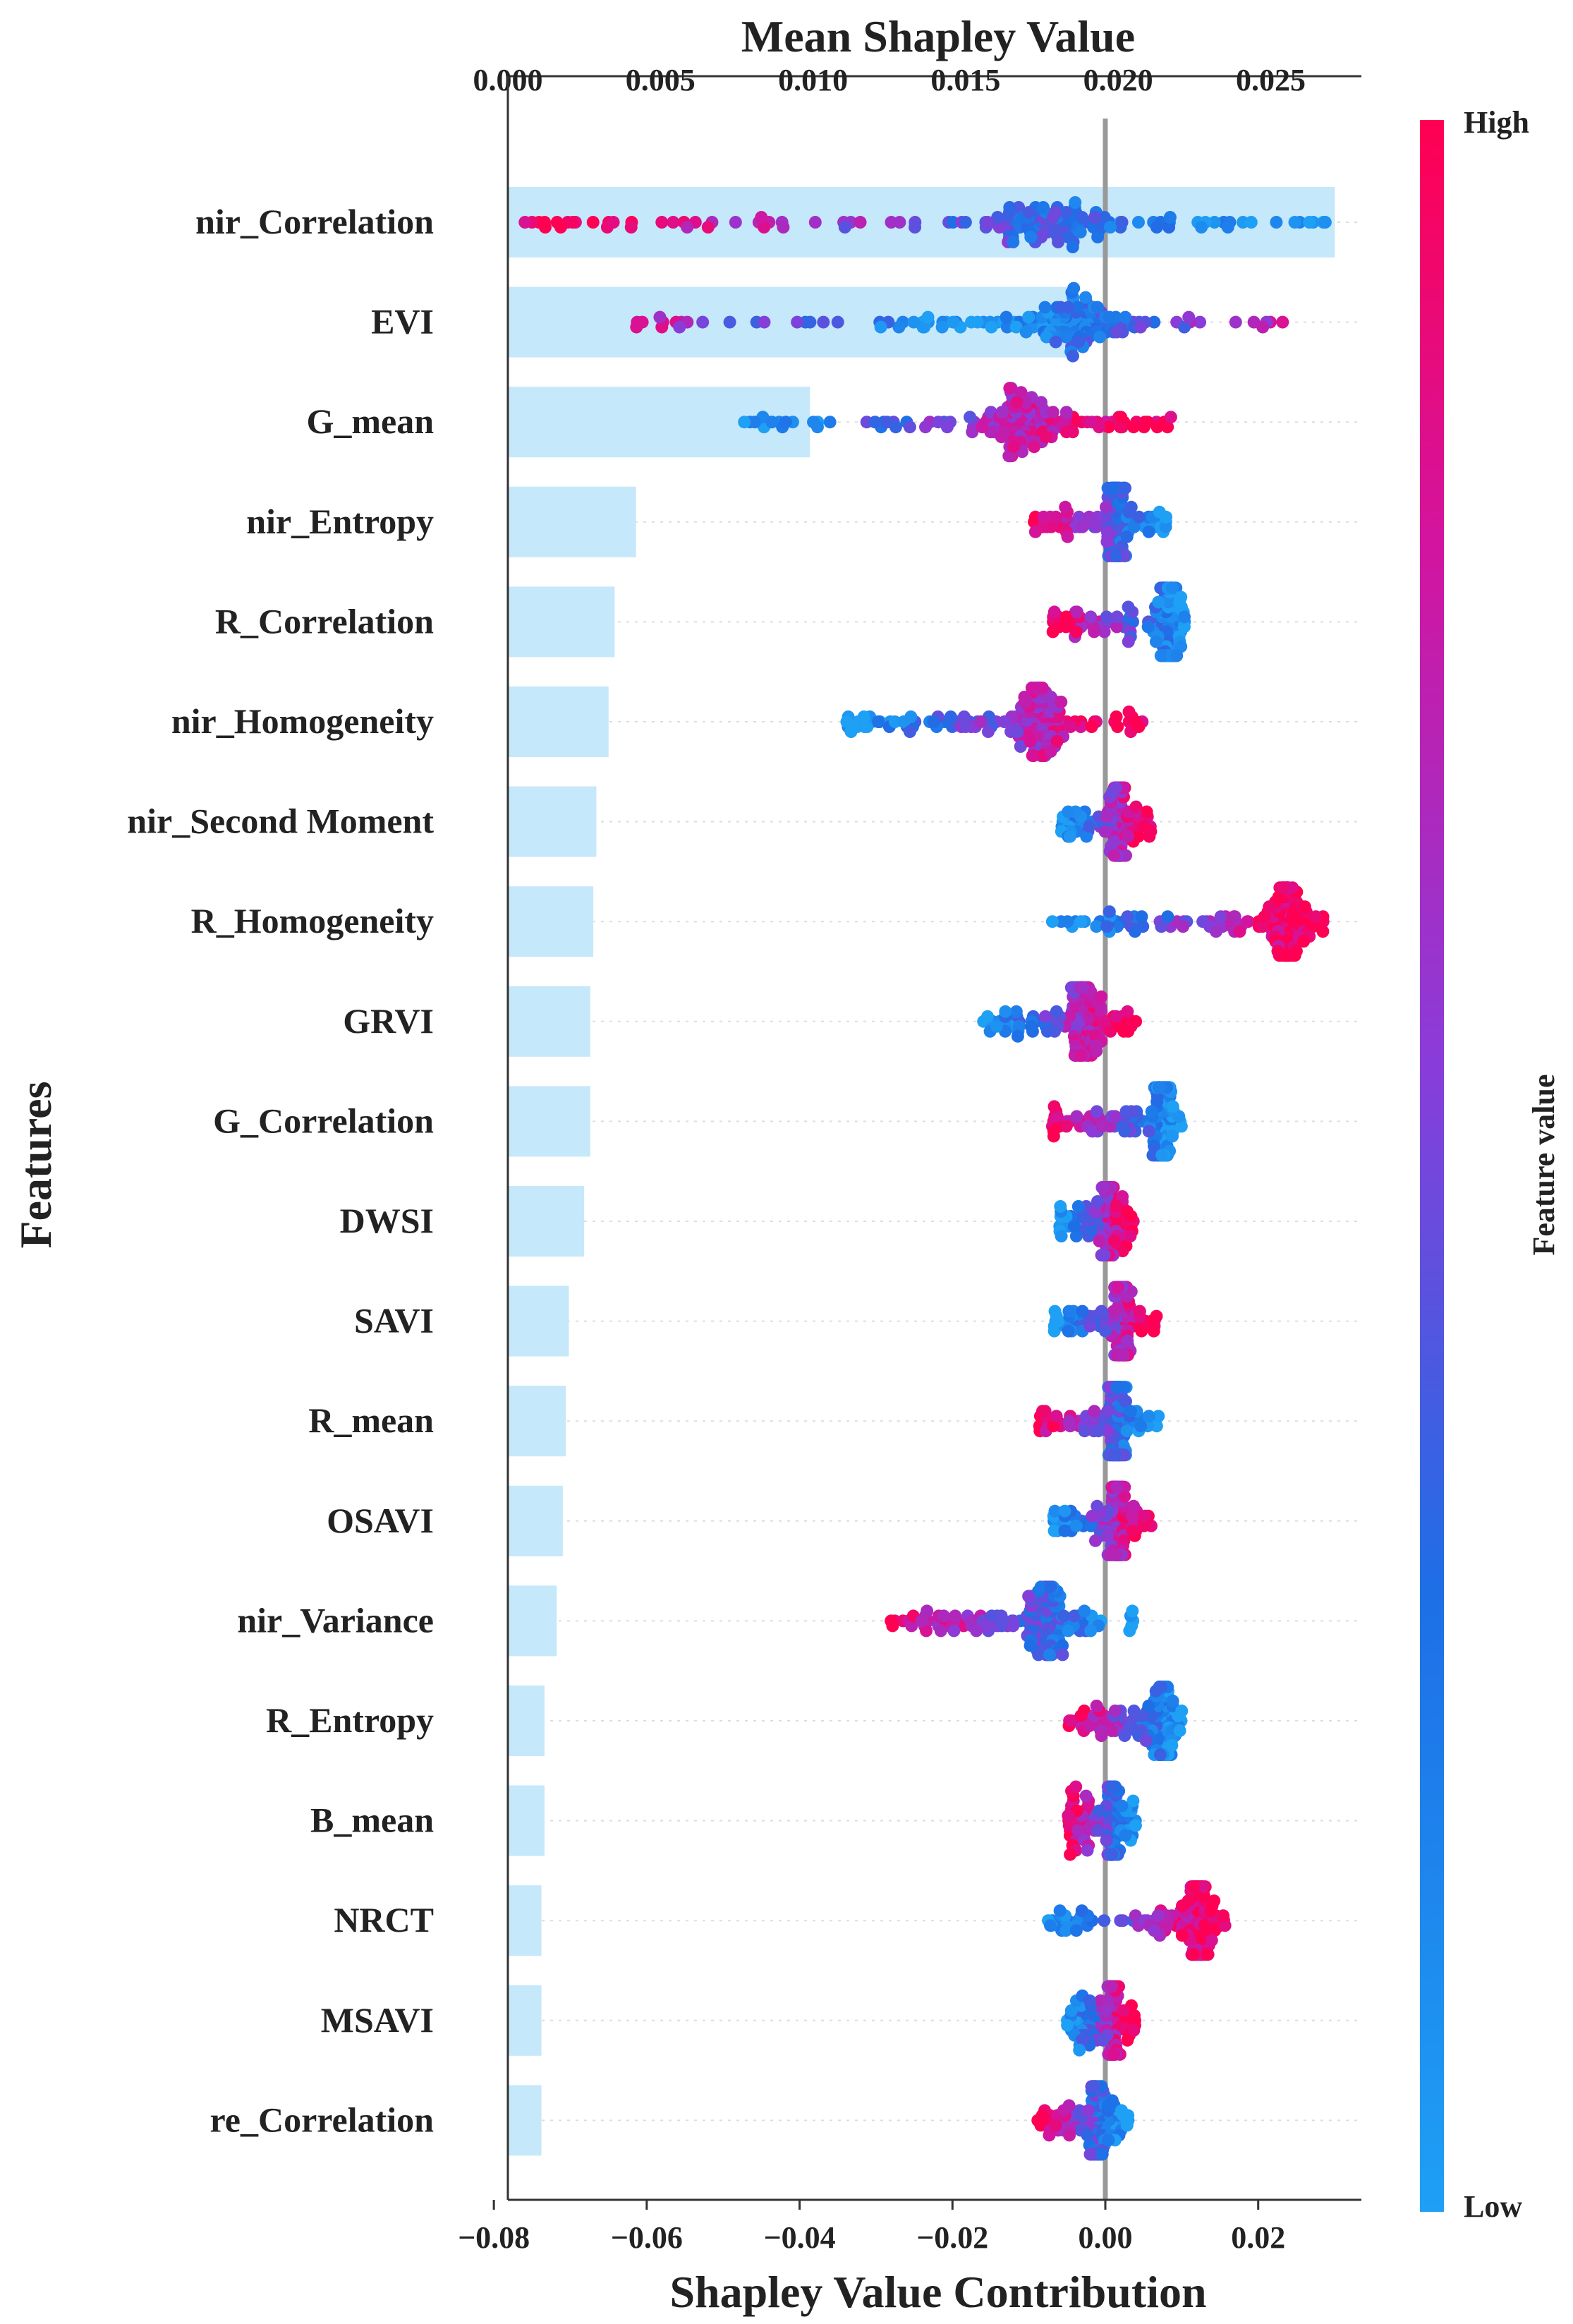 The height and width of the screenshot is (2324, 1573). I want to click on colorbar-low-label: Low, so click(1493, 2206).